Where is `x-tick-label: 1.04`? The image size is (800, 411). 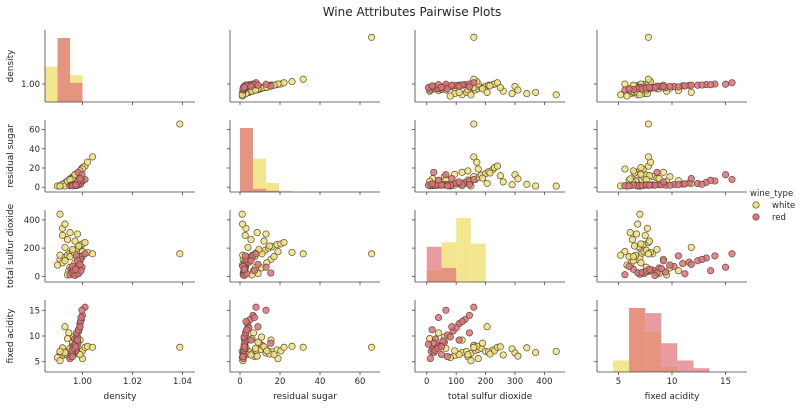 x-tick-label: 1.04 is located at coordinates (182, 382).